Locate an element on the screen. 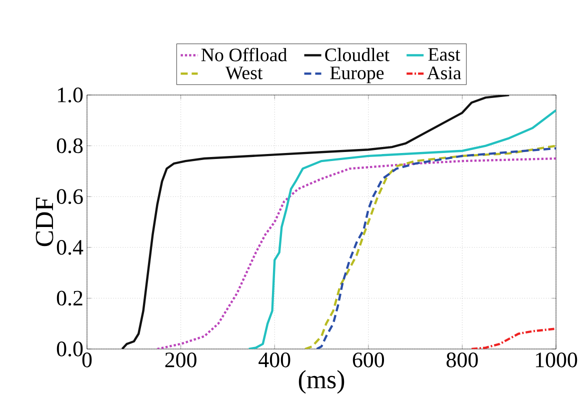 This screenshot has width=588, height=401. y-tick-label: 0.2 is located at coordinates (69, 298).